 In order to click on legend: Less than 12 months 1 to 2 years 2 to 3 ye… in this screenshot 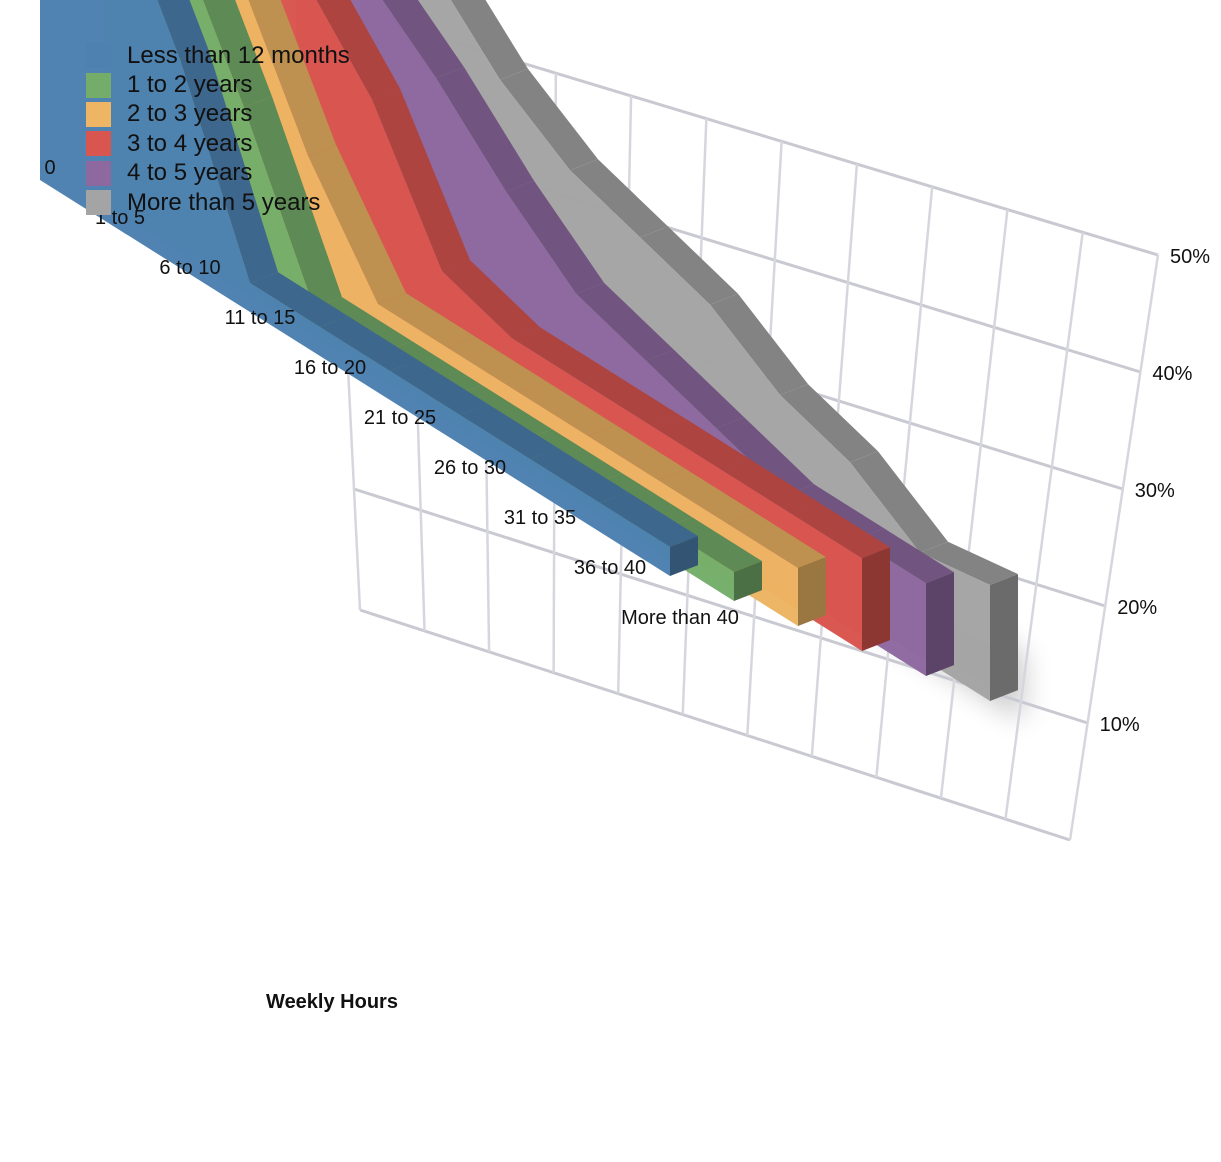, I will do `click(218, 129)`.